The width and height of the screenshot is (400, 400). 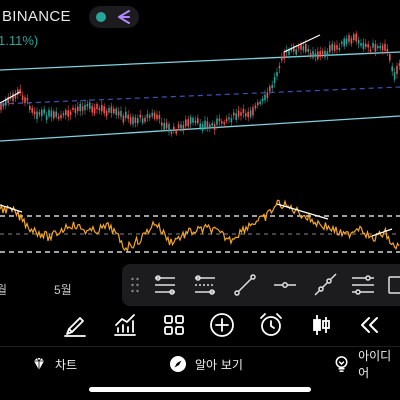 What do you see at coordinates (165, 285) in the screenshot?
I see `horizontal-lines-icon` at bounding box center [165, 285].